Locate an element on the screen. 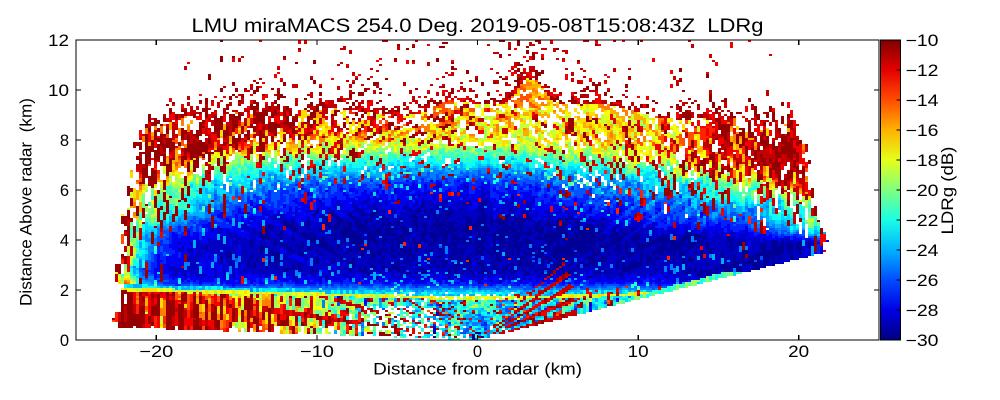  svg-text: 4 is located at coordinates (64, 241).